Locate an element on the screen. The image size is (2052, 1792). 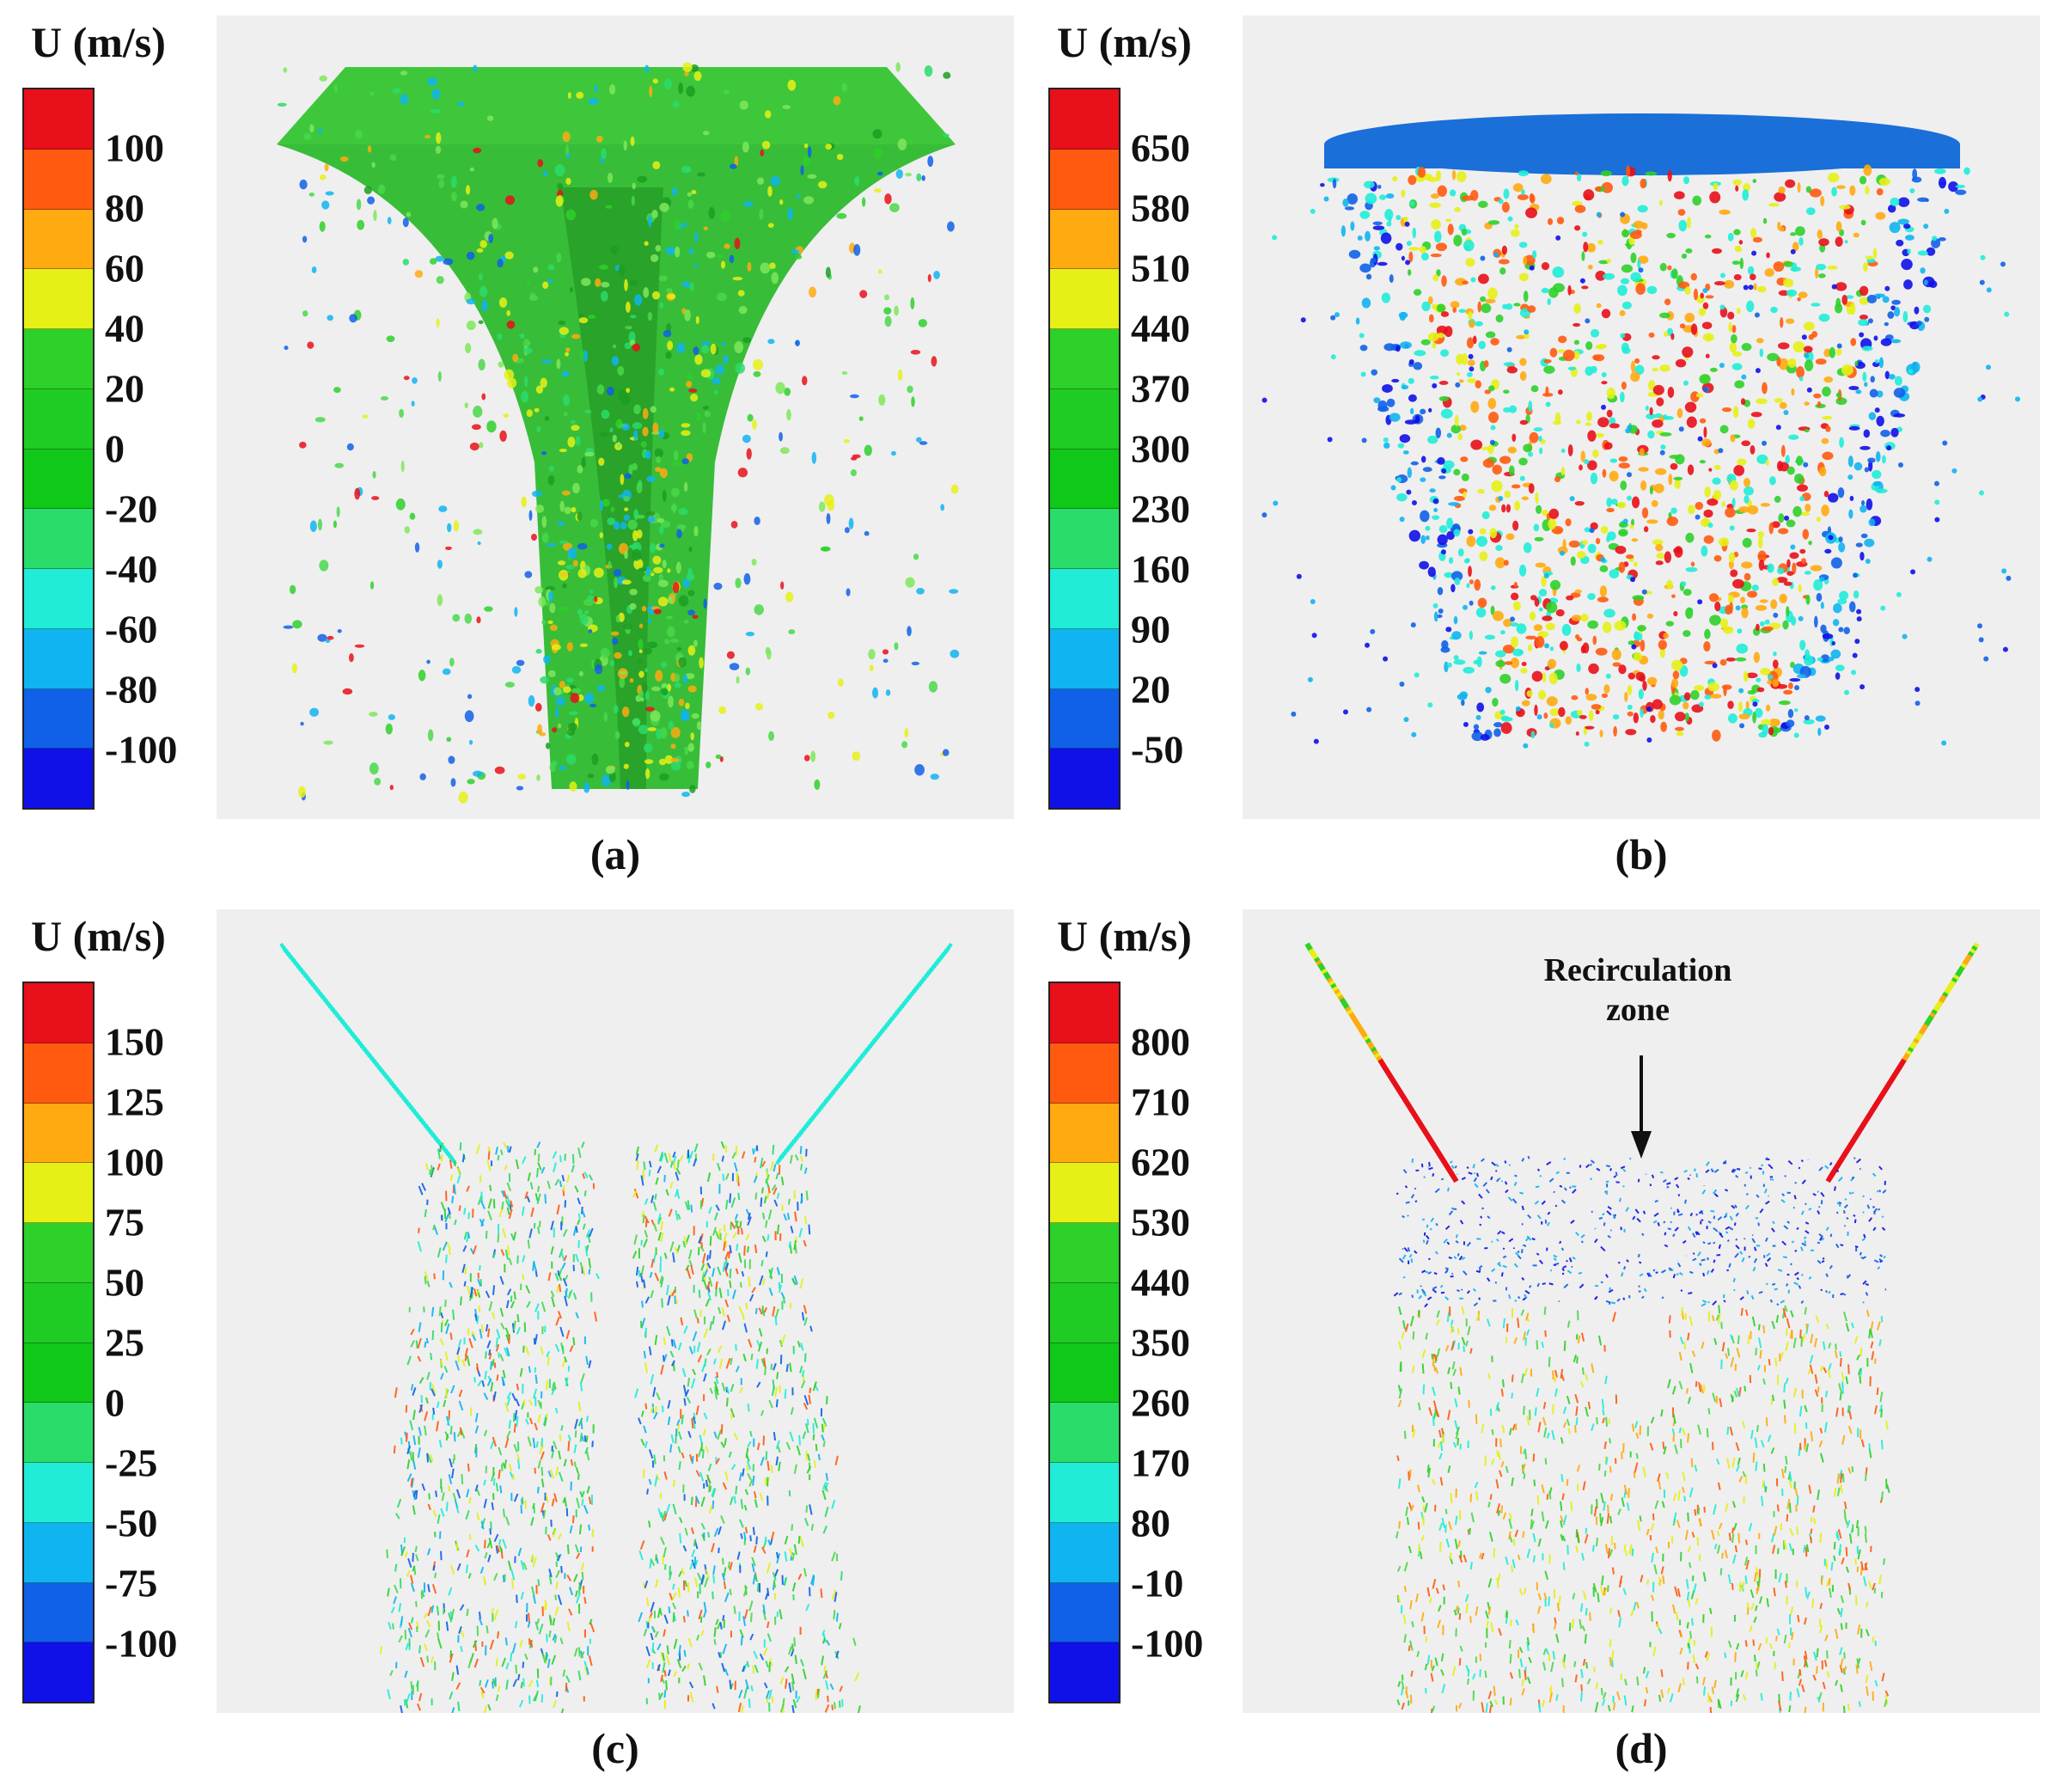
colorbar-tick-label: -40 is located at coordinates (131, 569).